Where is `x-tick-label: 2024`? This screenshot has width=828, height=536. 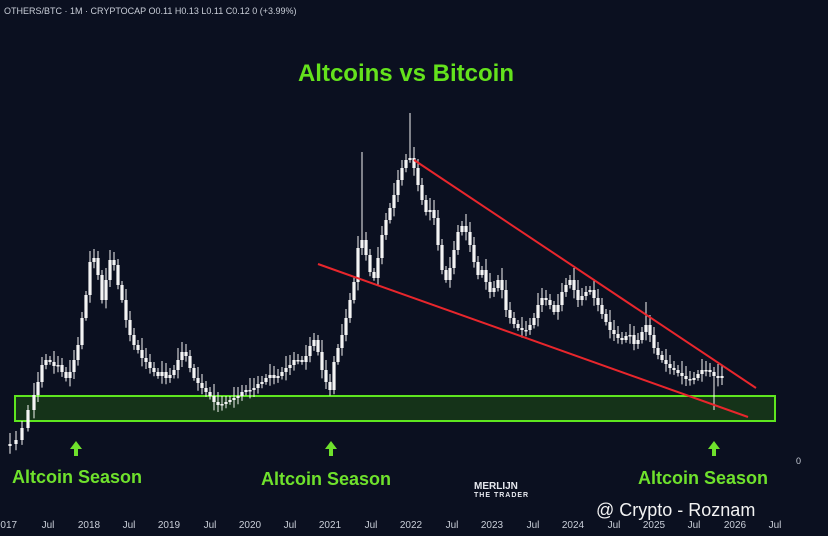
x-tick-label: 2024 is located at coordinates (573, 525).